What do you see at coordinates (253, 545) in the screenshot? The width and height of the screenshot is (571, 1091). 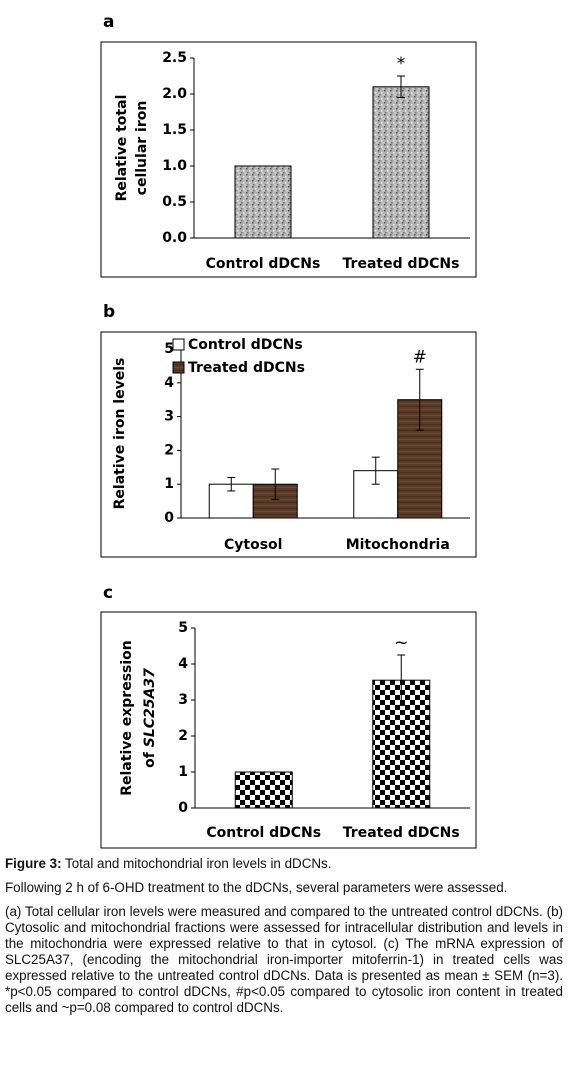 I see `x-tick-label: Cytosol` at bounding box center [253, 545].